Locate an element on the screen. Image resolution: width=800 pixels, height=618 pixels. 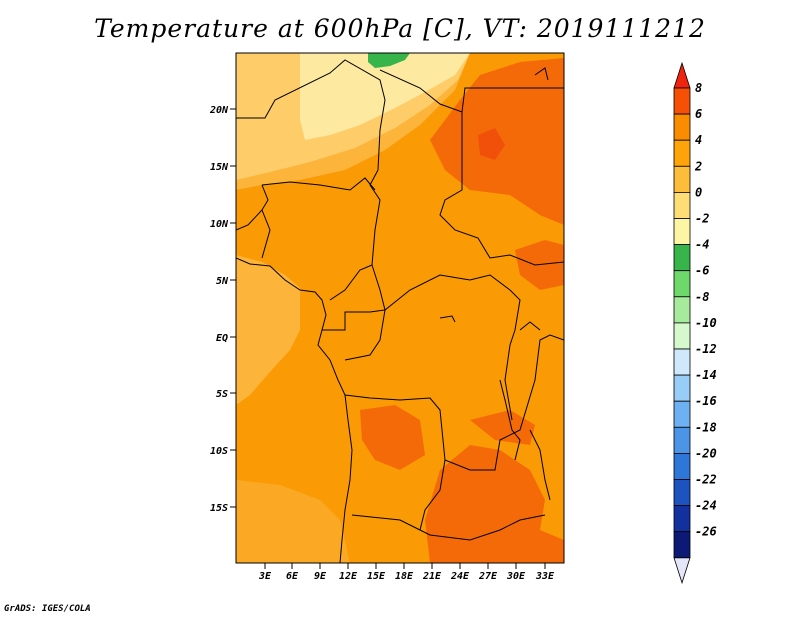
lon-label-21e: 21E is located at coordinates (432, 576).